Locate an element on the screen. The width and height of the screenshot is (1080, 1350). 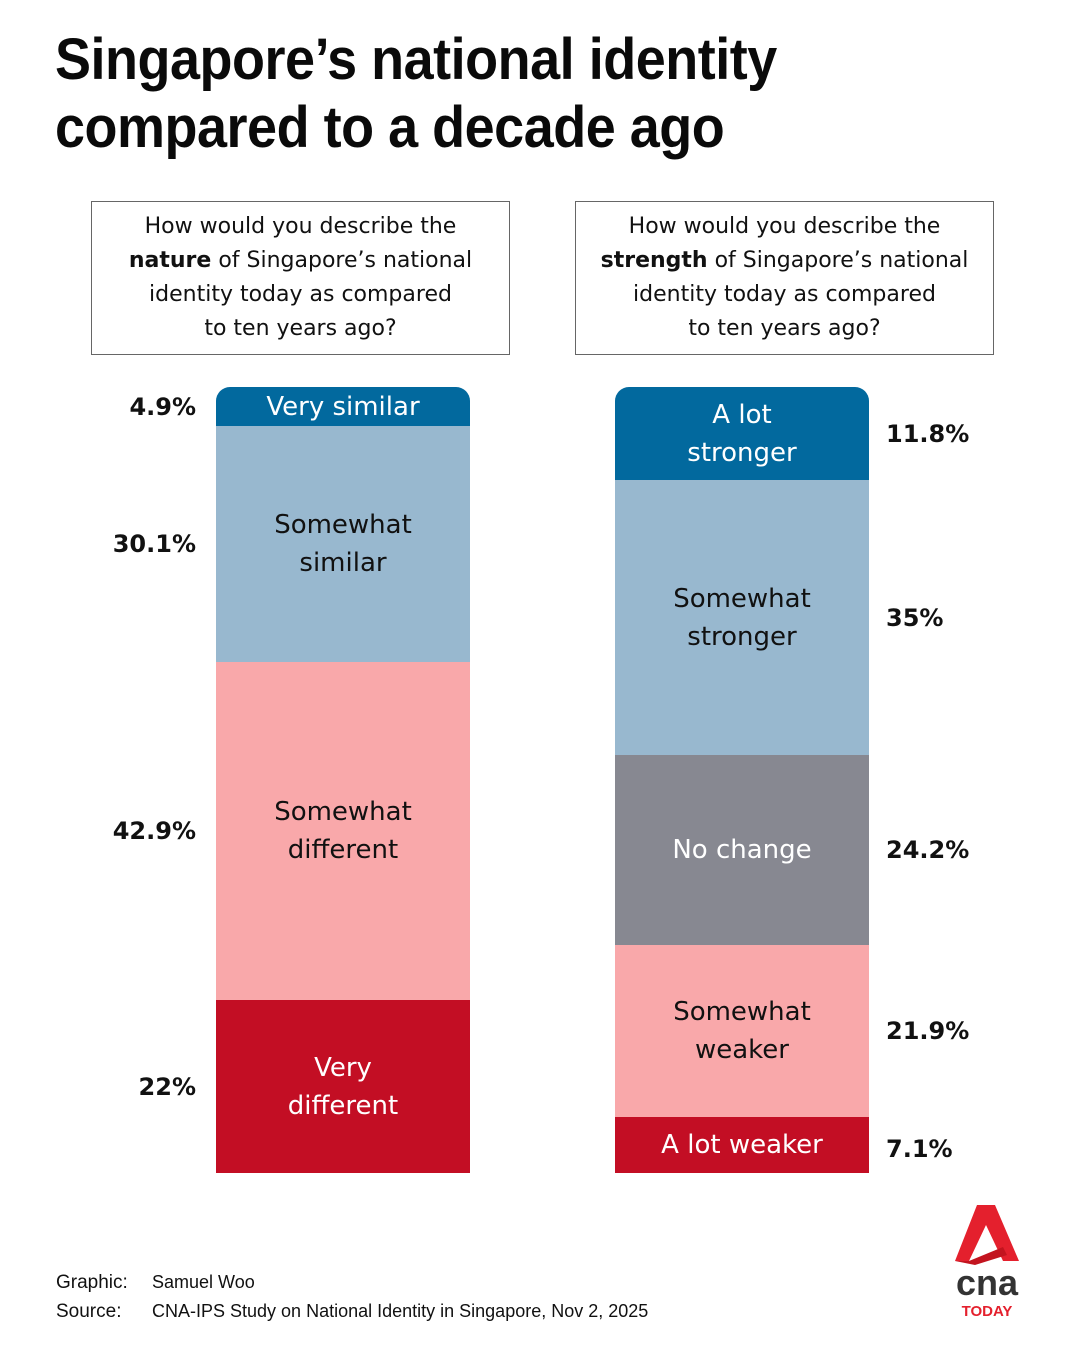
segment-label: Somewhat weaker is located at coordinates (742, 1031).